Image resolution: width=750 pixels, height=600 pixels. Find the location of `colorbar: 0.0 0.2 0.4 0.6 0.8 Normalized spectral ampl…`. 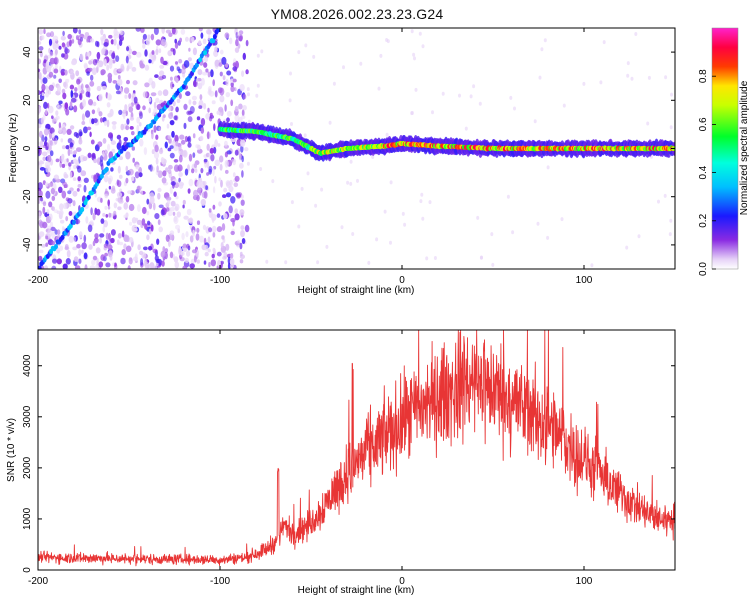

colorbar: 0.0 0.2 0.4 0.6 0.8 Normalized spectral ampl… is located at coordinates (724, 151).